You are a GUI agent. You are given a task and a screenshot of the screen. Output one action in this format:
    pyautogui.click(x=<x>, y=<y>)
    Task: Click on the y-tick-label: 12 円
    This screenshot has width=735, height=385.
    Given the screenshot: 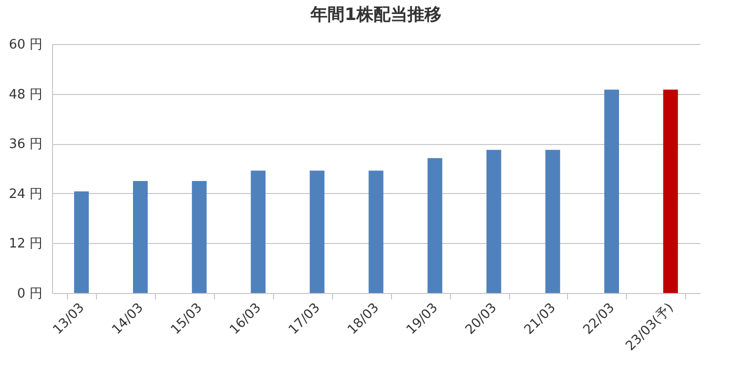 What is the action you would take?
    pyautogui.click(x=25, y=244)
    